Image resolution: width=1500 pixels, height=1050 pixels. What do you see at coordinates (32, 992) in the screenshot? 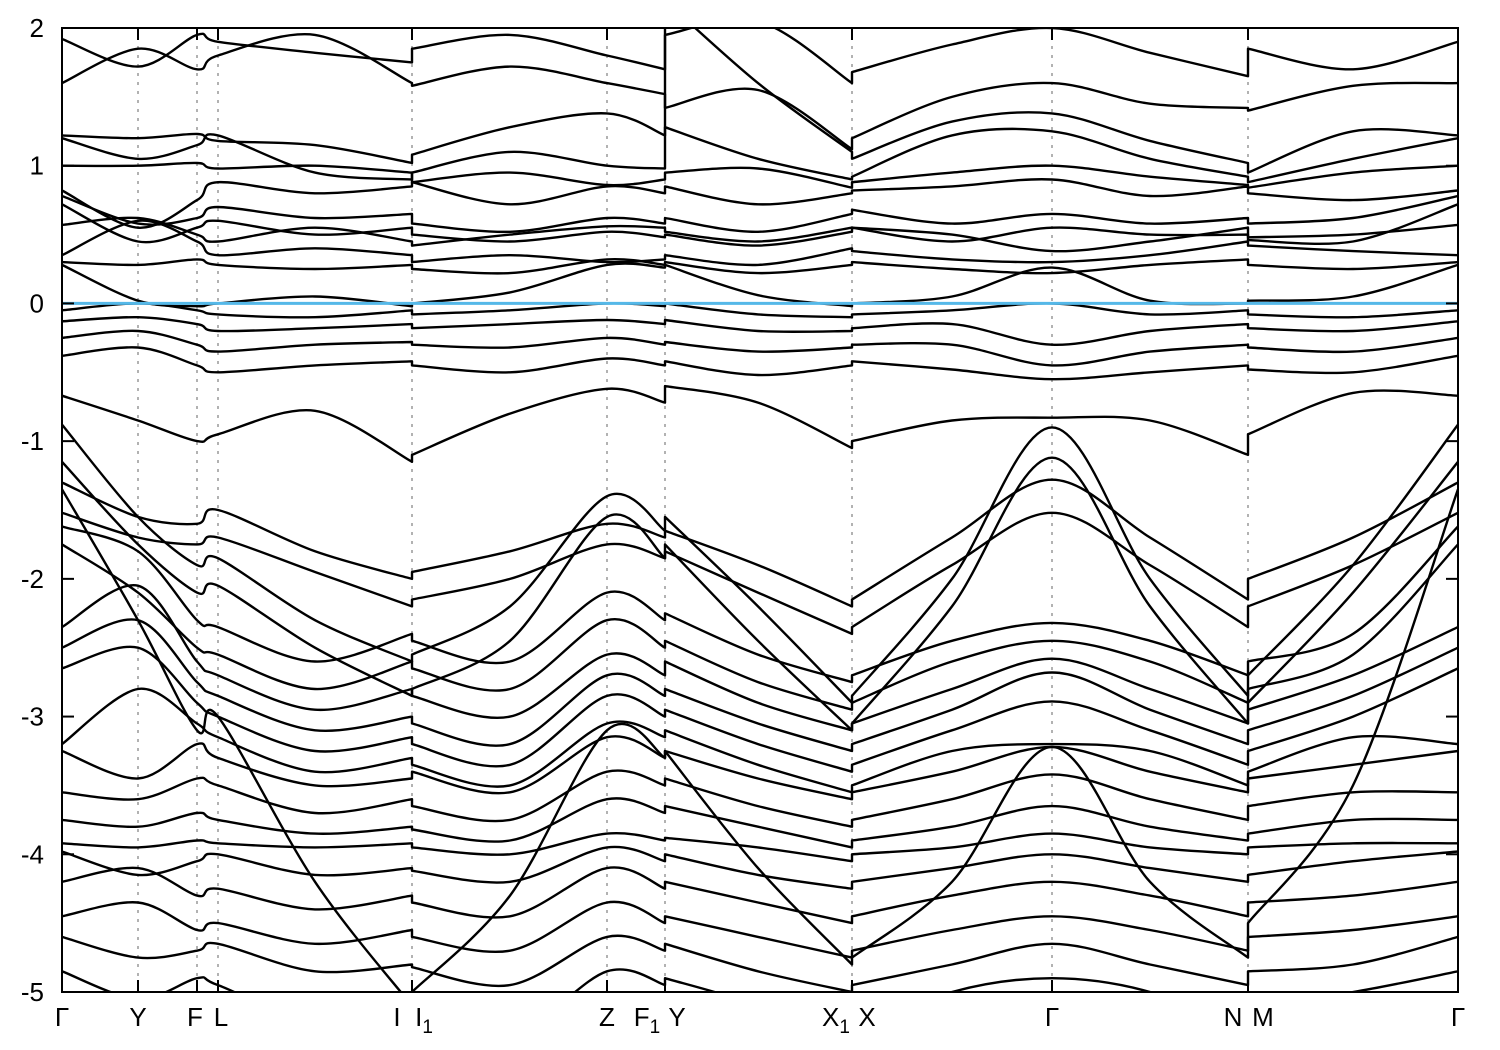
I see `y-tick-label: -5` at bounding box center [32, 992].